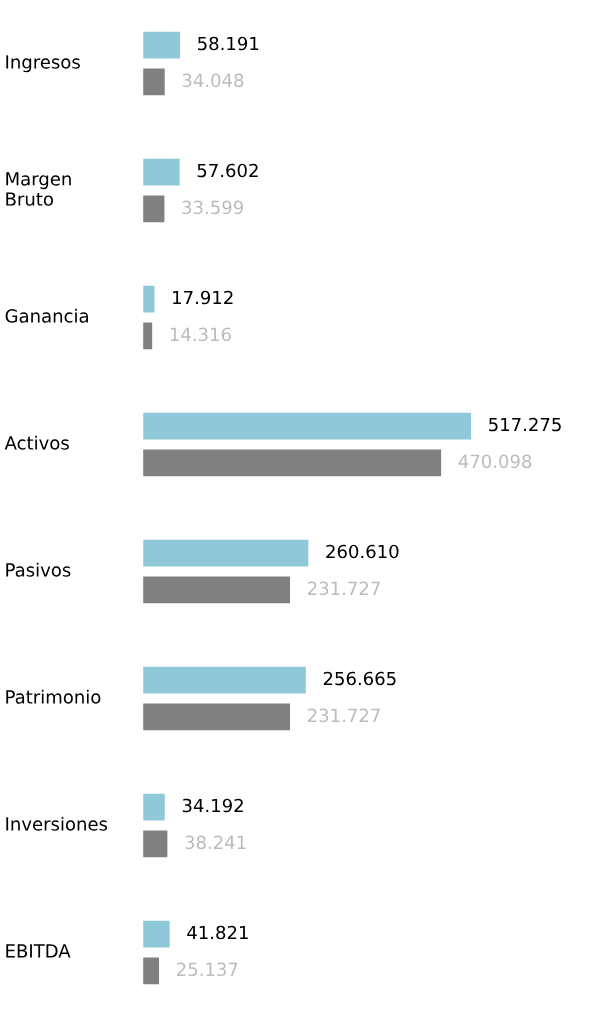 This screenshot has height=1016, width=609. What do you see at coordinates (53, 696) in the screenshot?
I see `y-tick-label: Patrimonio` at bounding box center [53, 696].